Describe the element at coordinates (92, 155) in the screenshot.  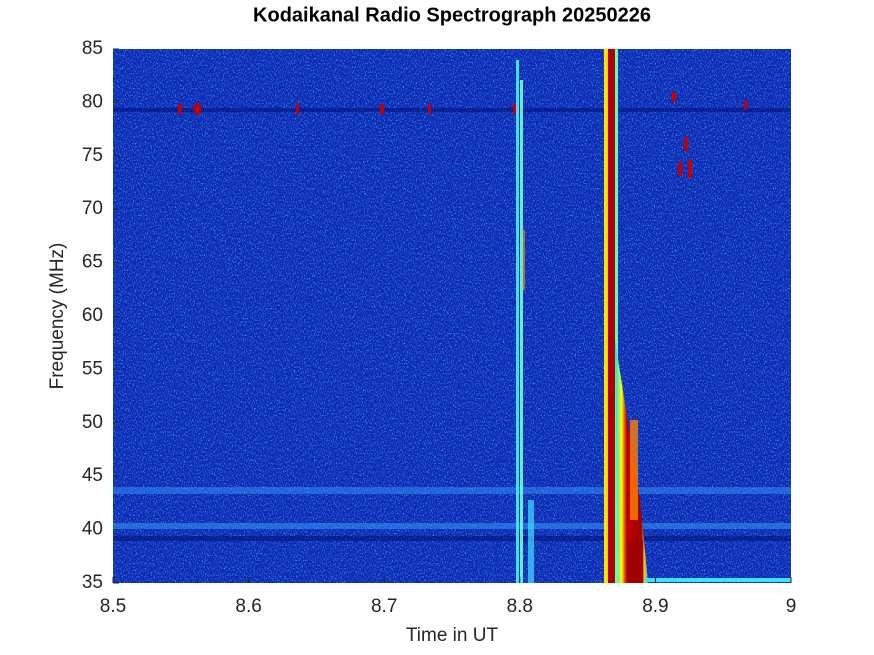
I see `y-tick-label: 75` at that location.